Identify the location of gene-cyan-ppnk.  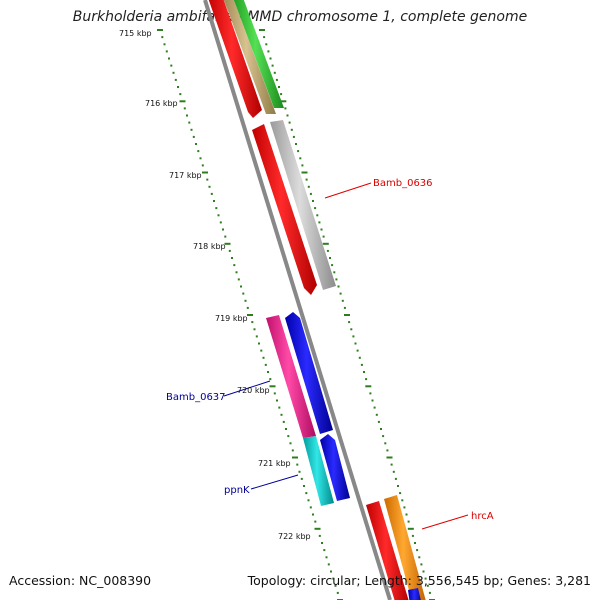
(318, 471).